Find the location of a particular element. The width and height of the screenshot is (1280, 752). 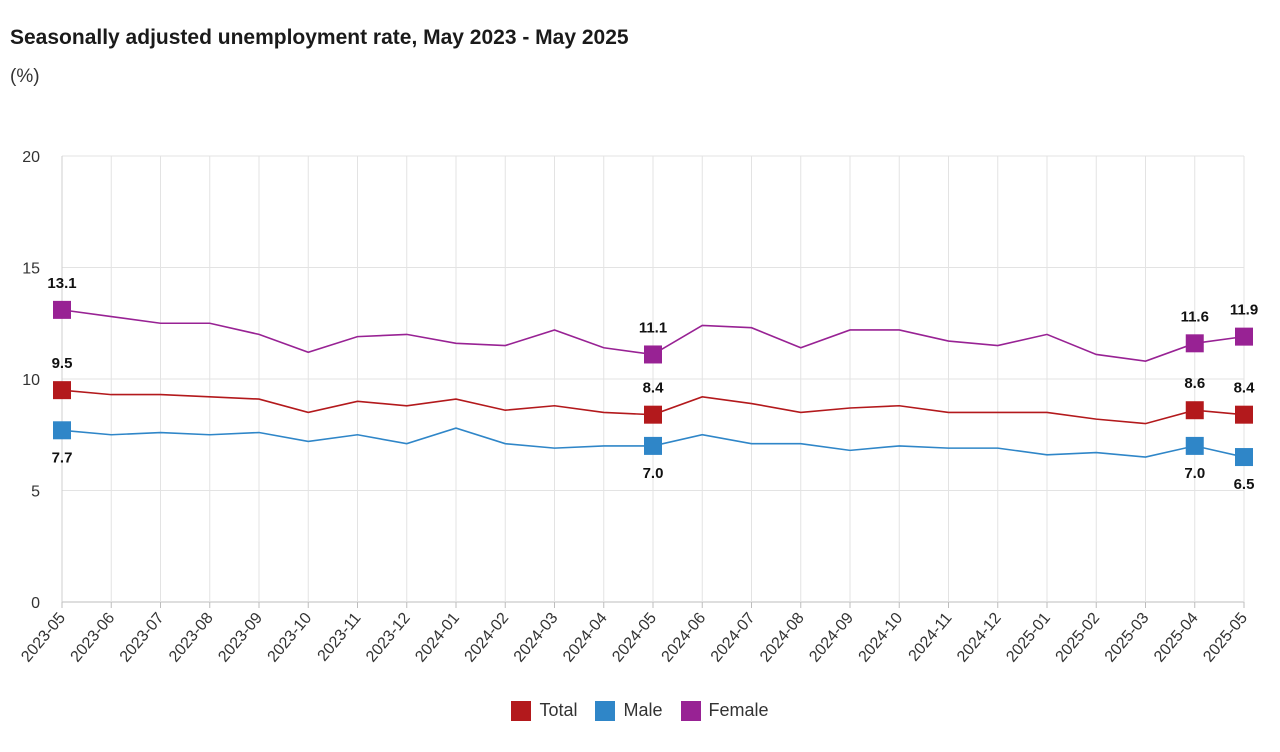

x-tick-label: 2024-09 is located at coordinates (831, 638).